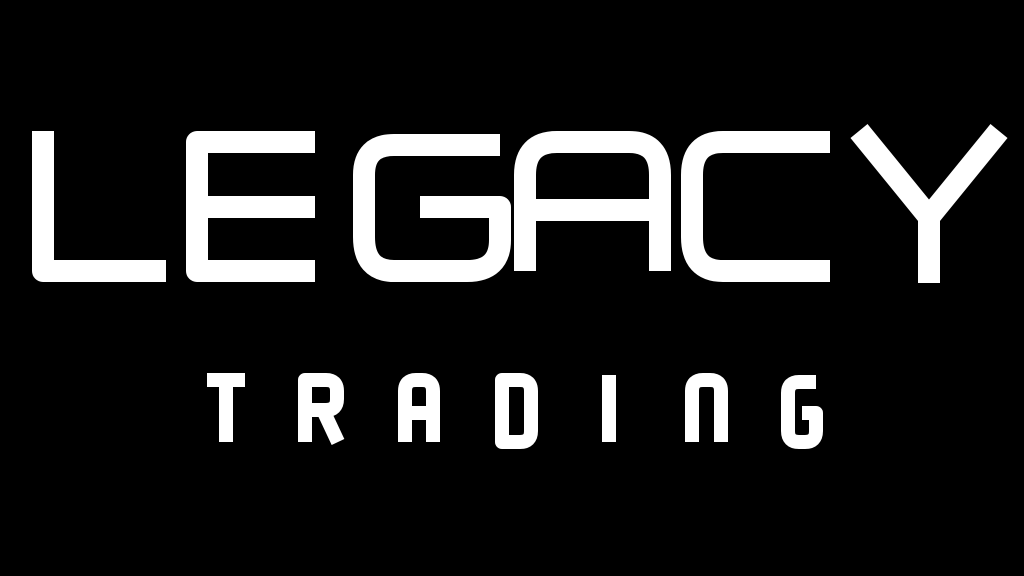 This screenshot has width=1024, height=576. Describe the element at coordinates (226, 407) in the screenshot. I see `letter-t` at that location.